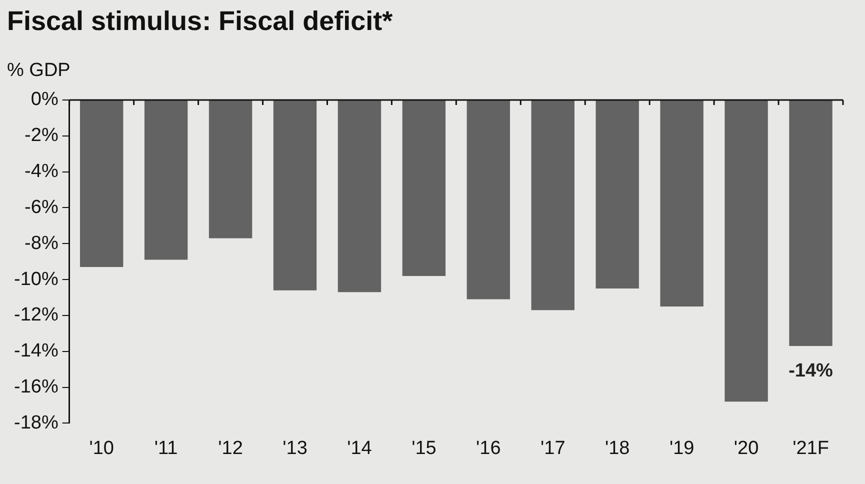 Image resolution: width=865 pixels, height=484 pixels. What do you see at coordinates (166, 448) in the screenshot?
I see `x-tick-label: '11` at bounding box center [166, 448].